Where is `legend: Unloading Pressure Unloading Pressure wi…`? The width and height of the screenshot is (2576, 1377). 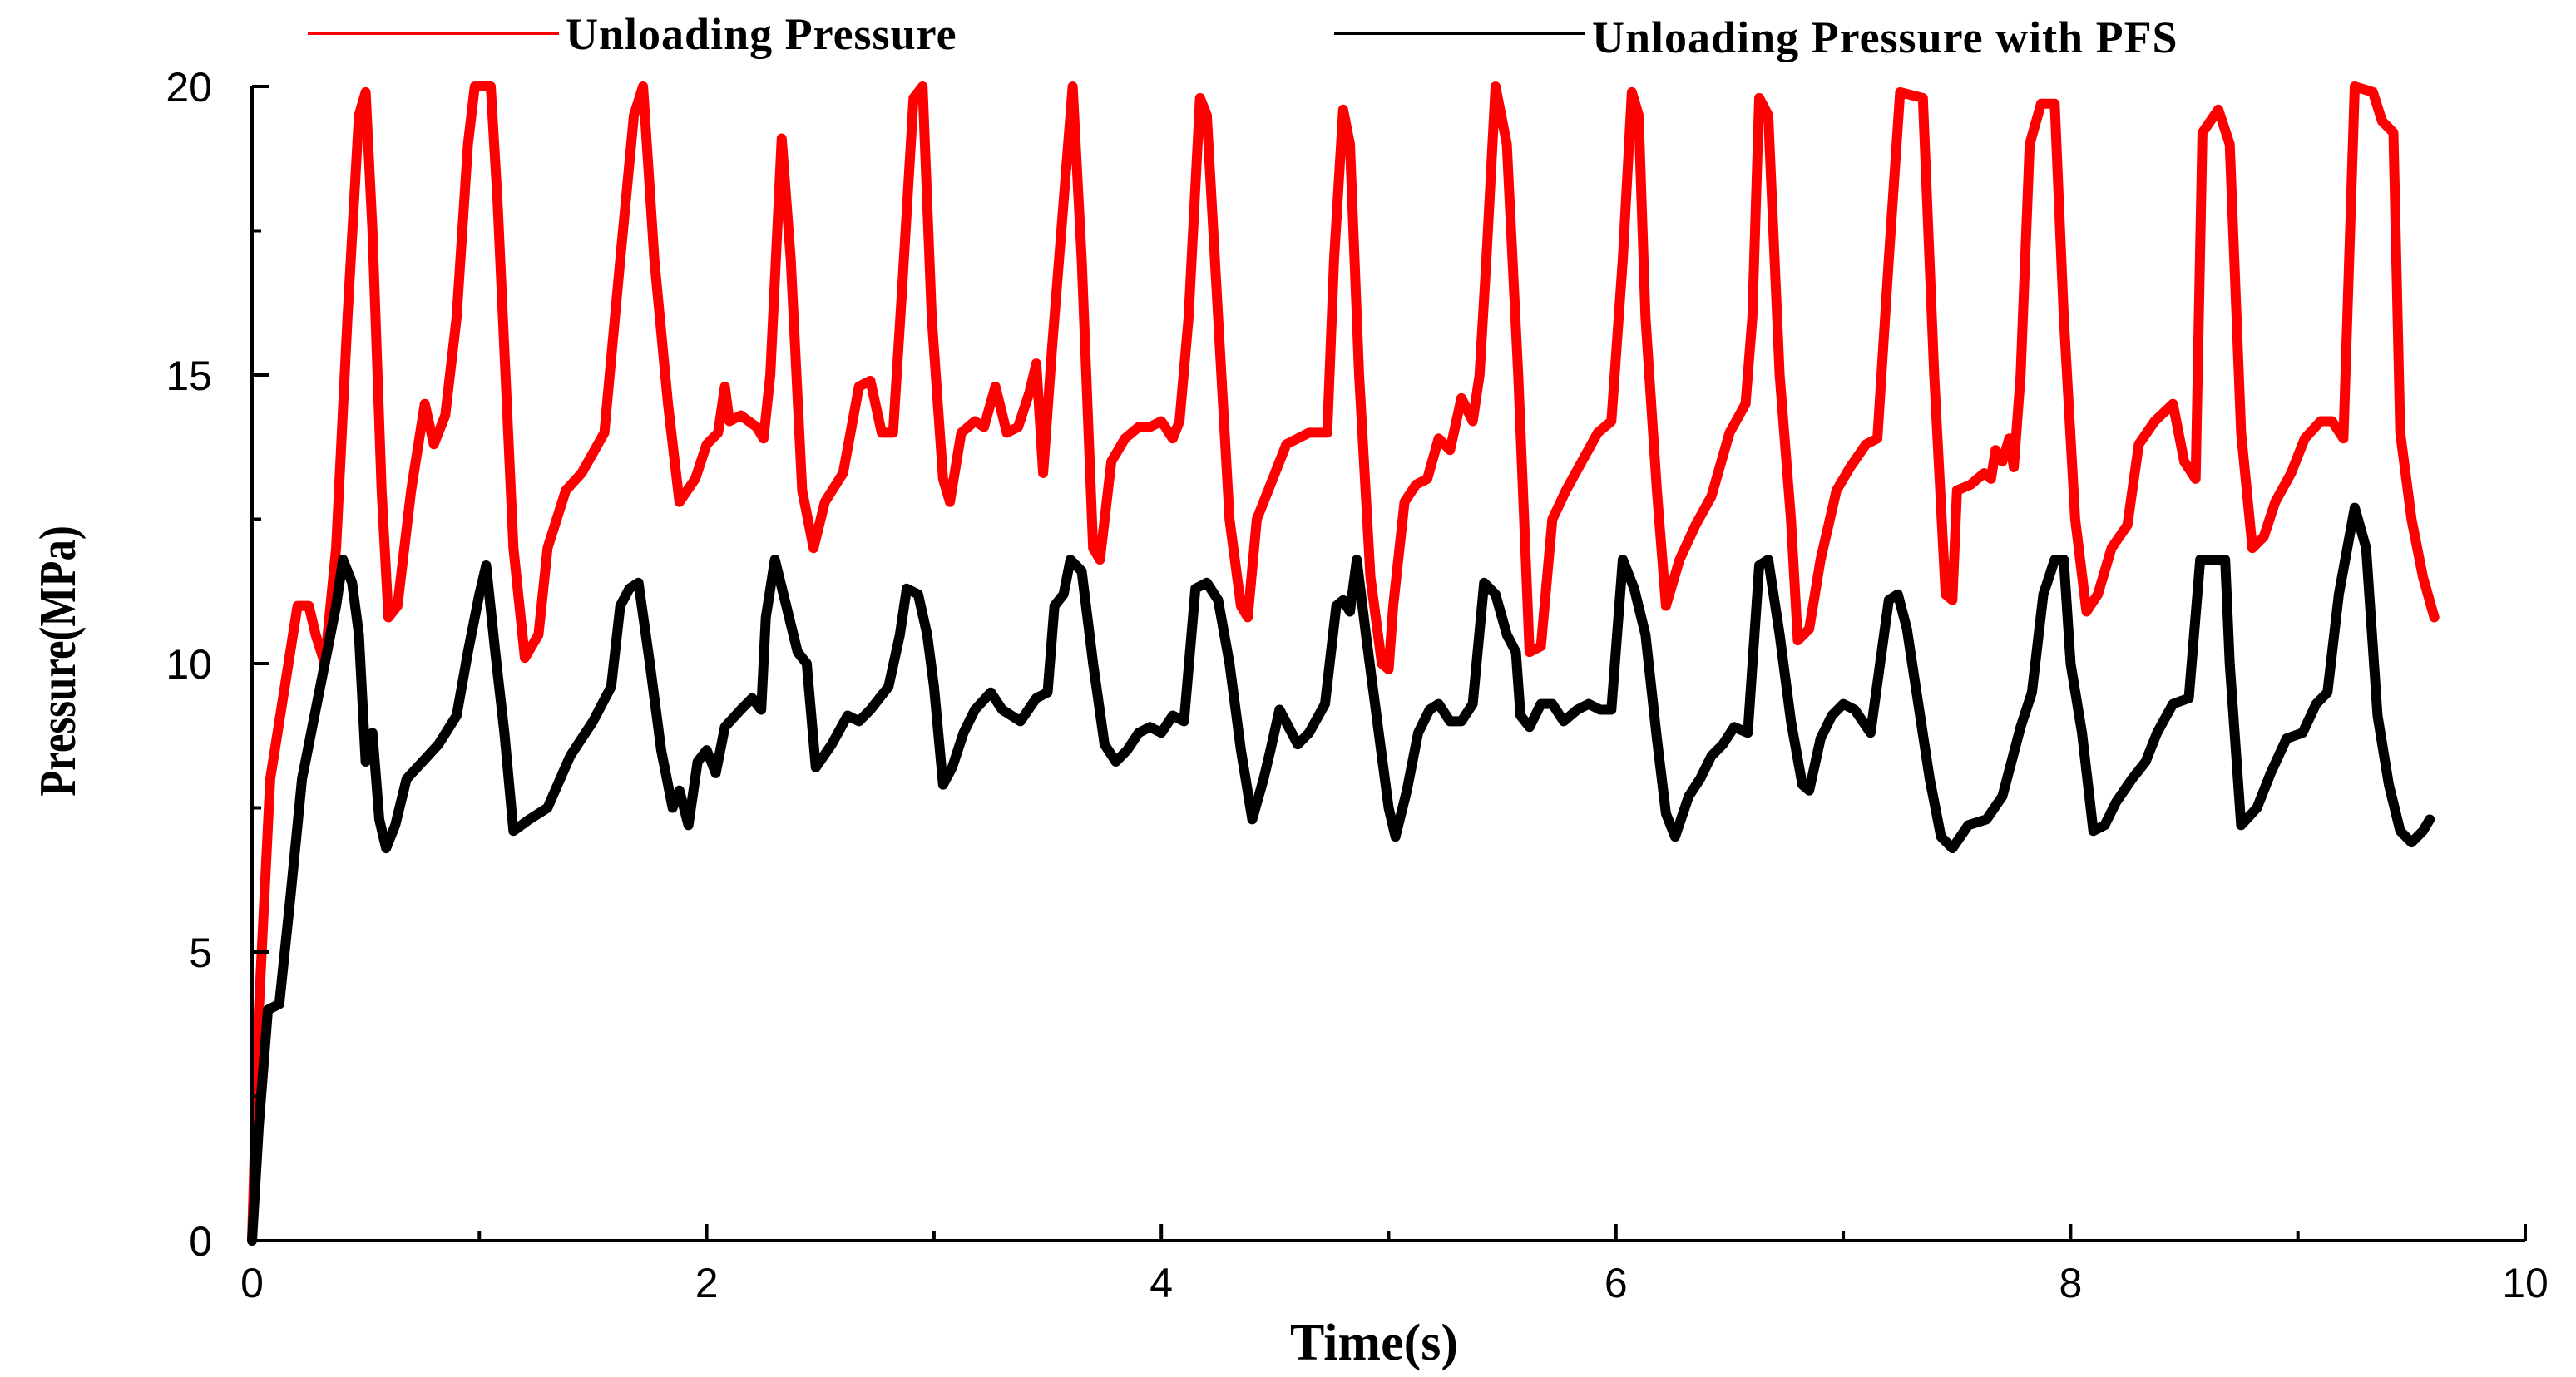 legend: Unloading Pressure Unloading Pressure wi… is located at coordinates (1243, 35).